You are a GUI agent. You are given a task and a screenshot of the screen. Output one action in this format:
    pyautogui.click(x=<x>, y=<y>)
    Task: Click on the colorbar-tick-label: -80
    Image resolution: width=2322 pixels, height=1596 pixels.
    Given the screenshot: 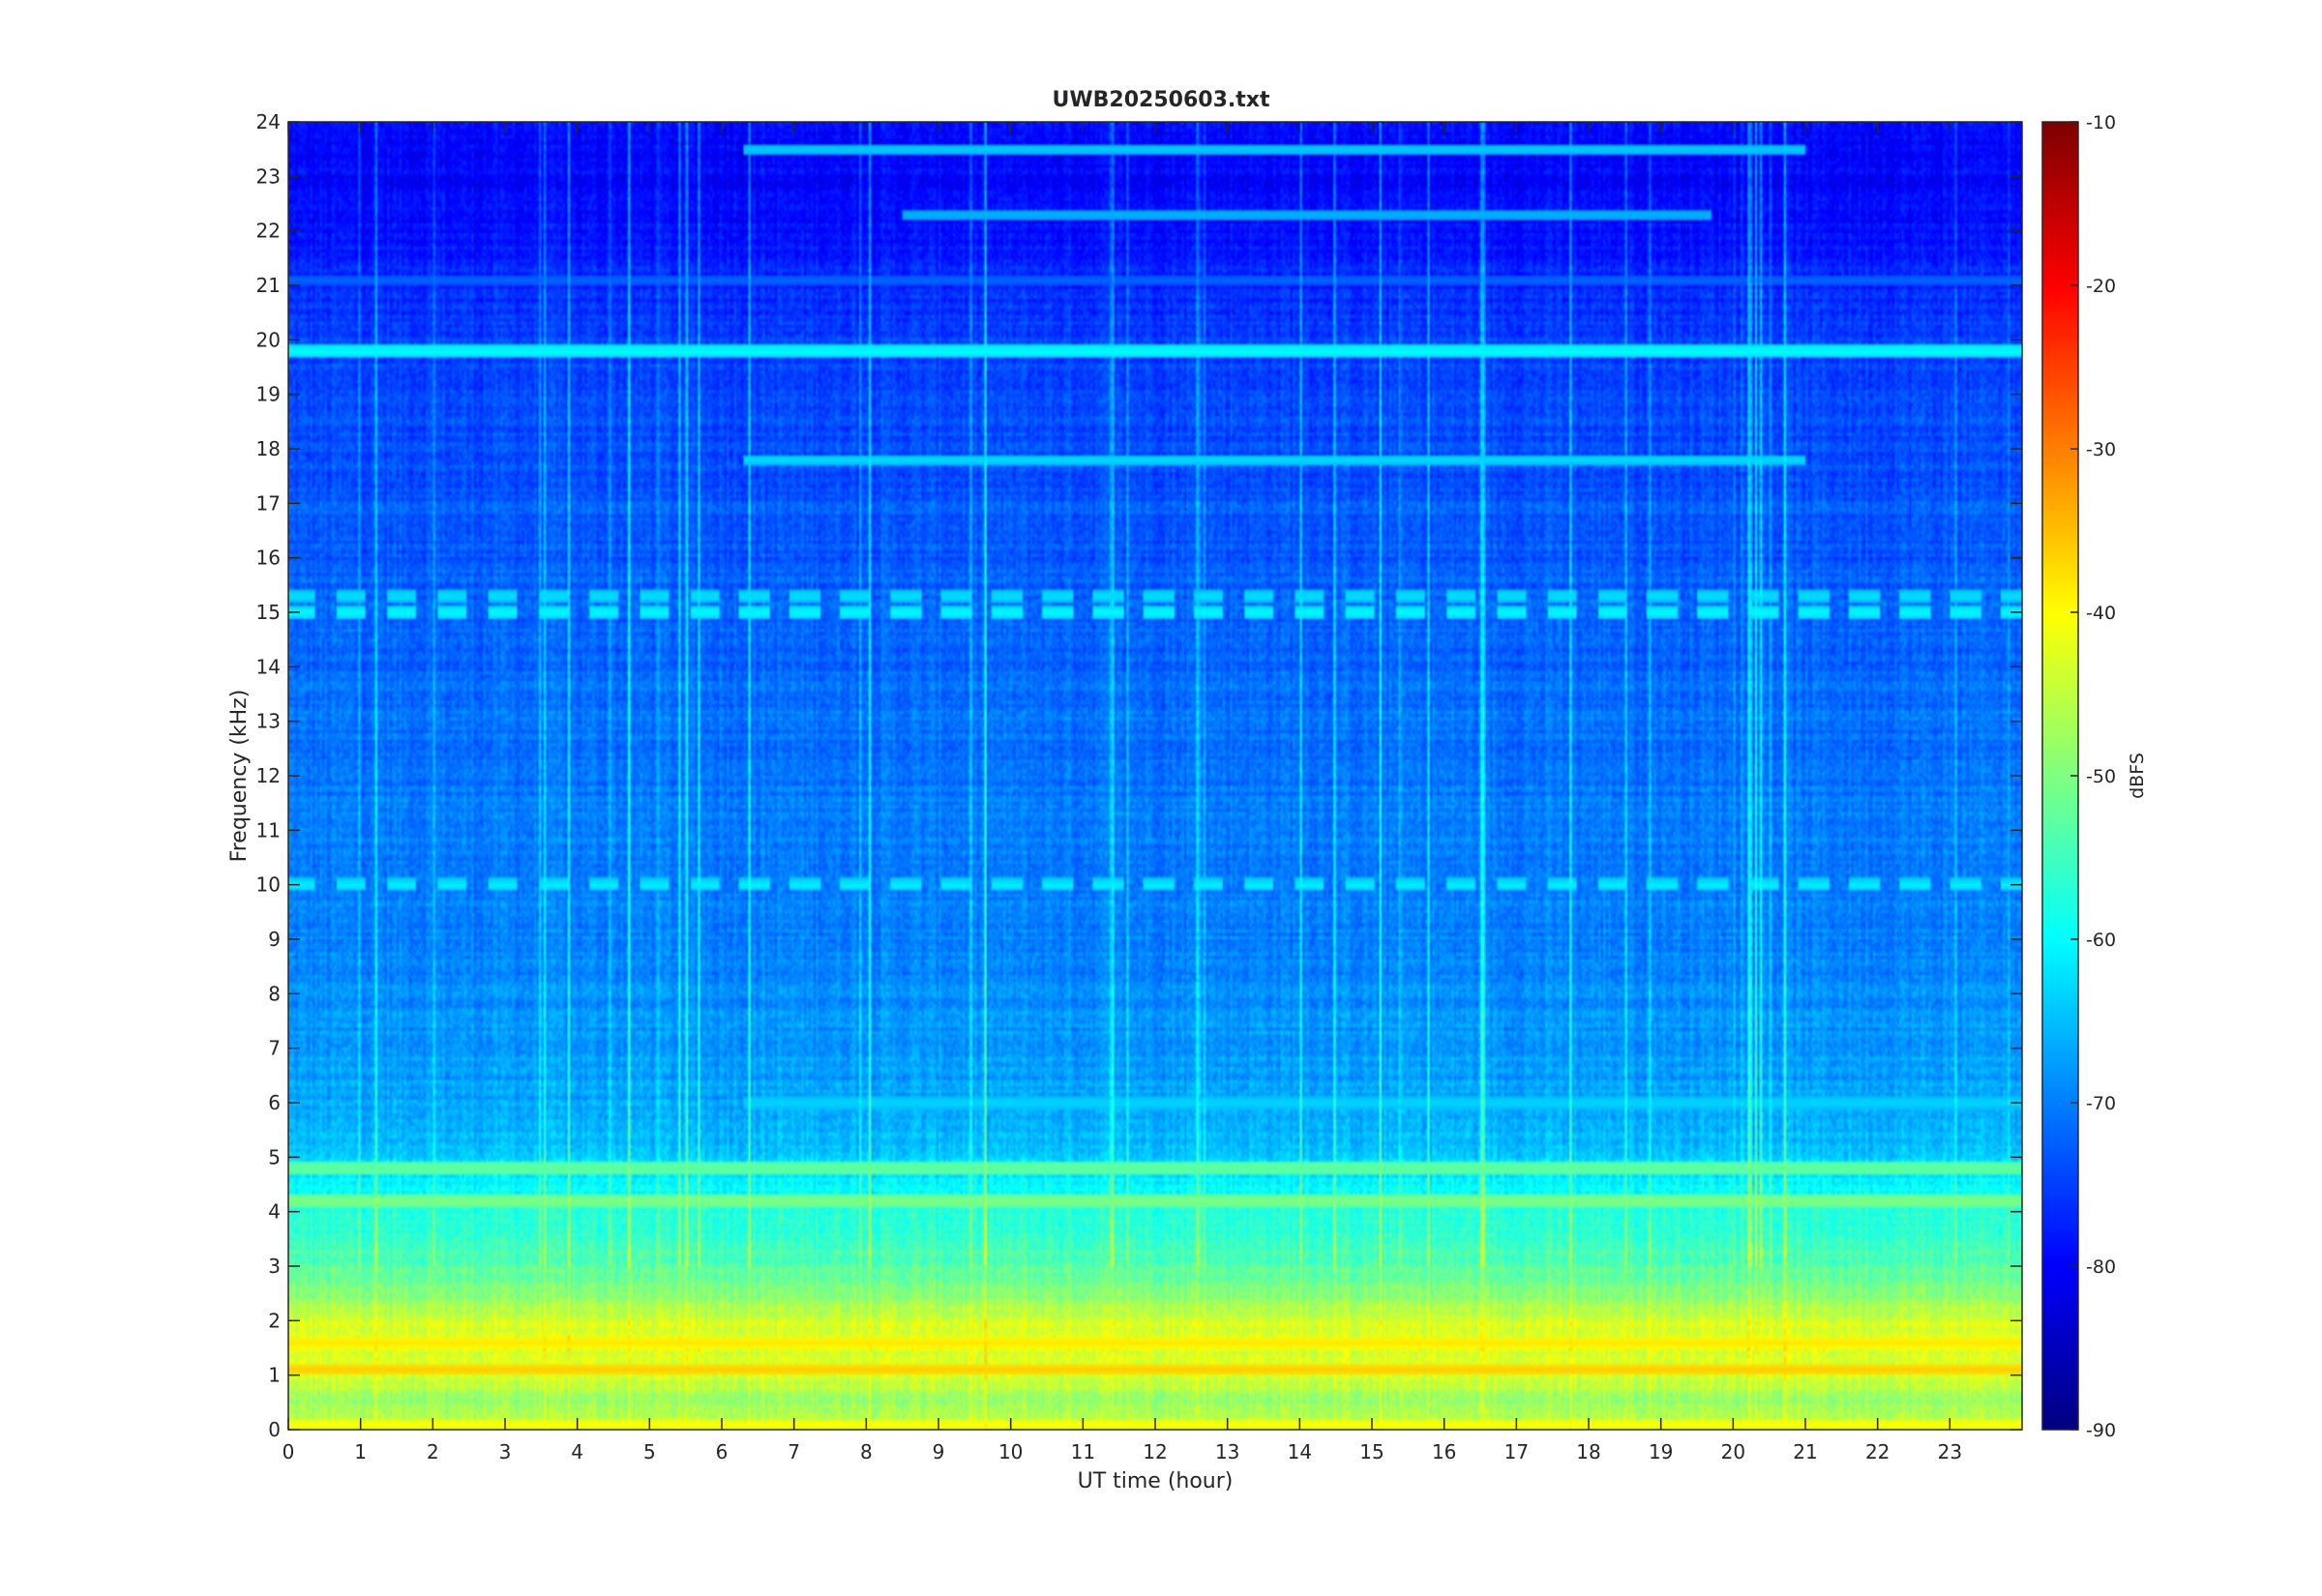 What is the action you would take?
    pyautogui.click(x=2101, y=1267)
    